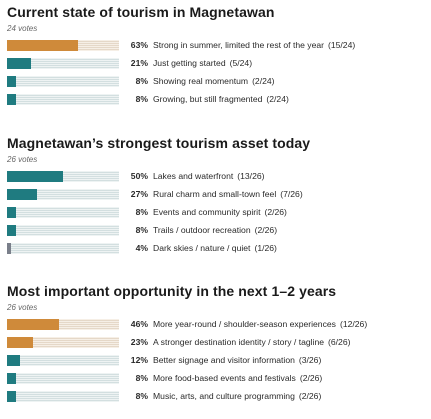 The image size is (431, 419). Describe the element at coordinates (208, 212) in the screenshot. I see `option-text: 8% Events and community spirit (2/26)` at that location.